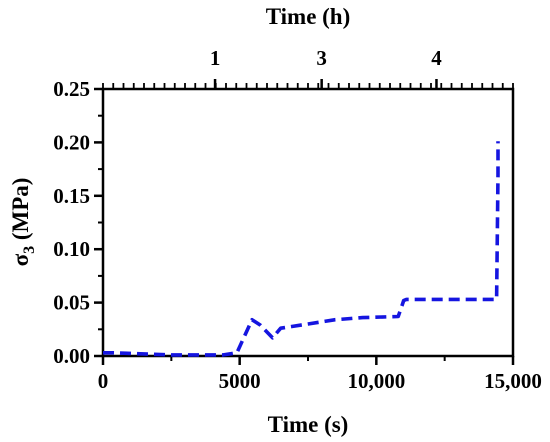 This screenshot has height=442, width=550. What do you see at coordinates (513, 381) in the screenshot?
I see `x-tick-label: 15,000` at bounding box center [513, 381].